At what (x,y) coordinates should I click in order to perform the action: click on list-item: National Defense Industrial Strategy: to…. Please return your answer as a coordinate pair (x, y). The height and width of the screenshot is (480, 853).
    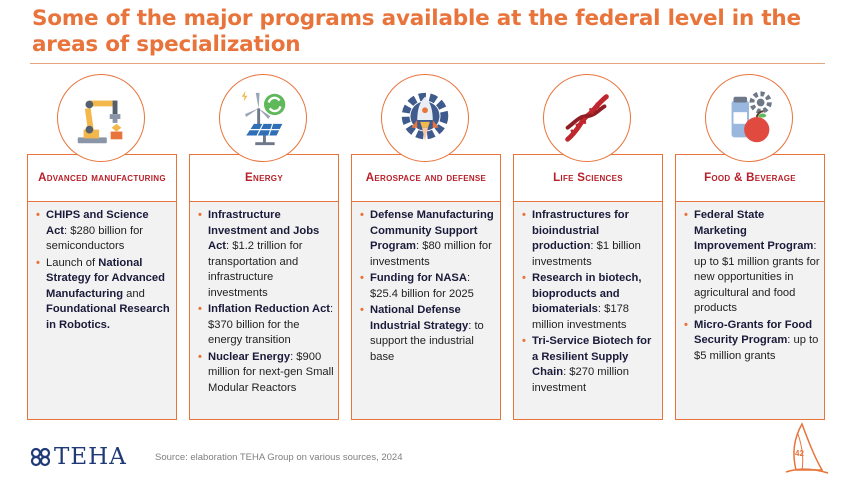
    Looking at the image, I should click on (428, 334).